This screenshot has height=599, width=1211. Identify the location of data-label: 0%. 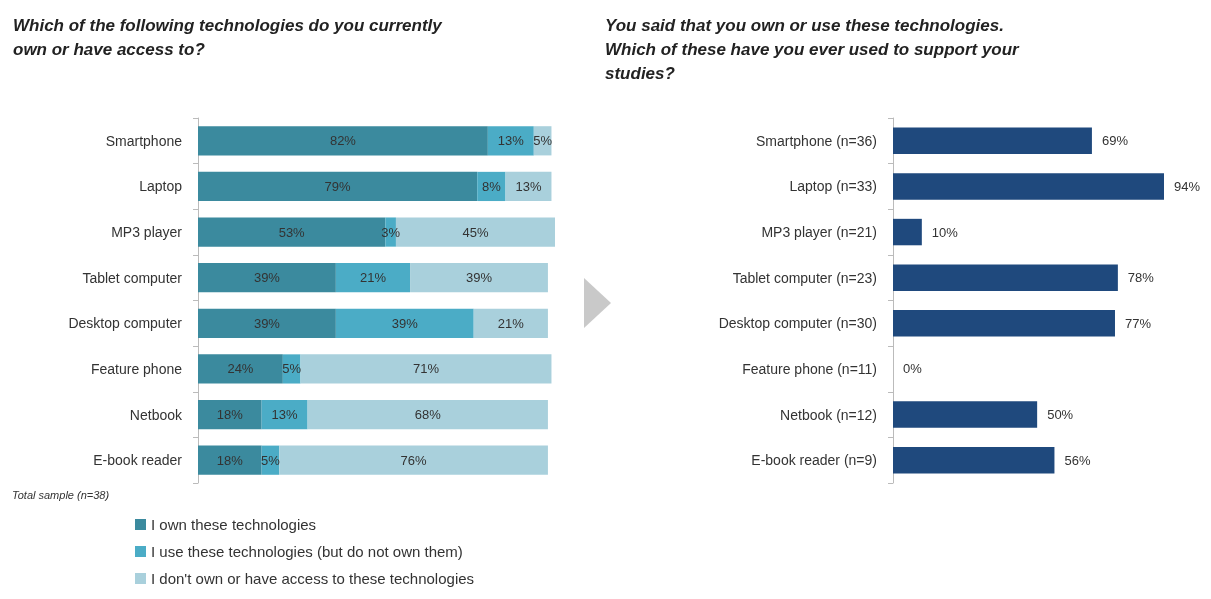
(913, 369).